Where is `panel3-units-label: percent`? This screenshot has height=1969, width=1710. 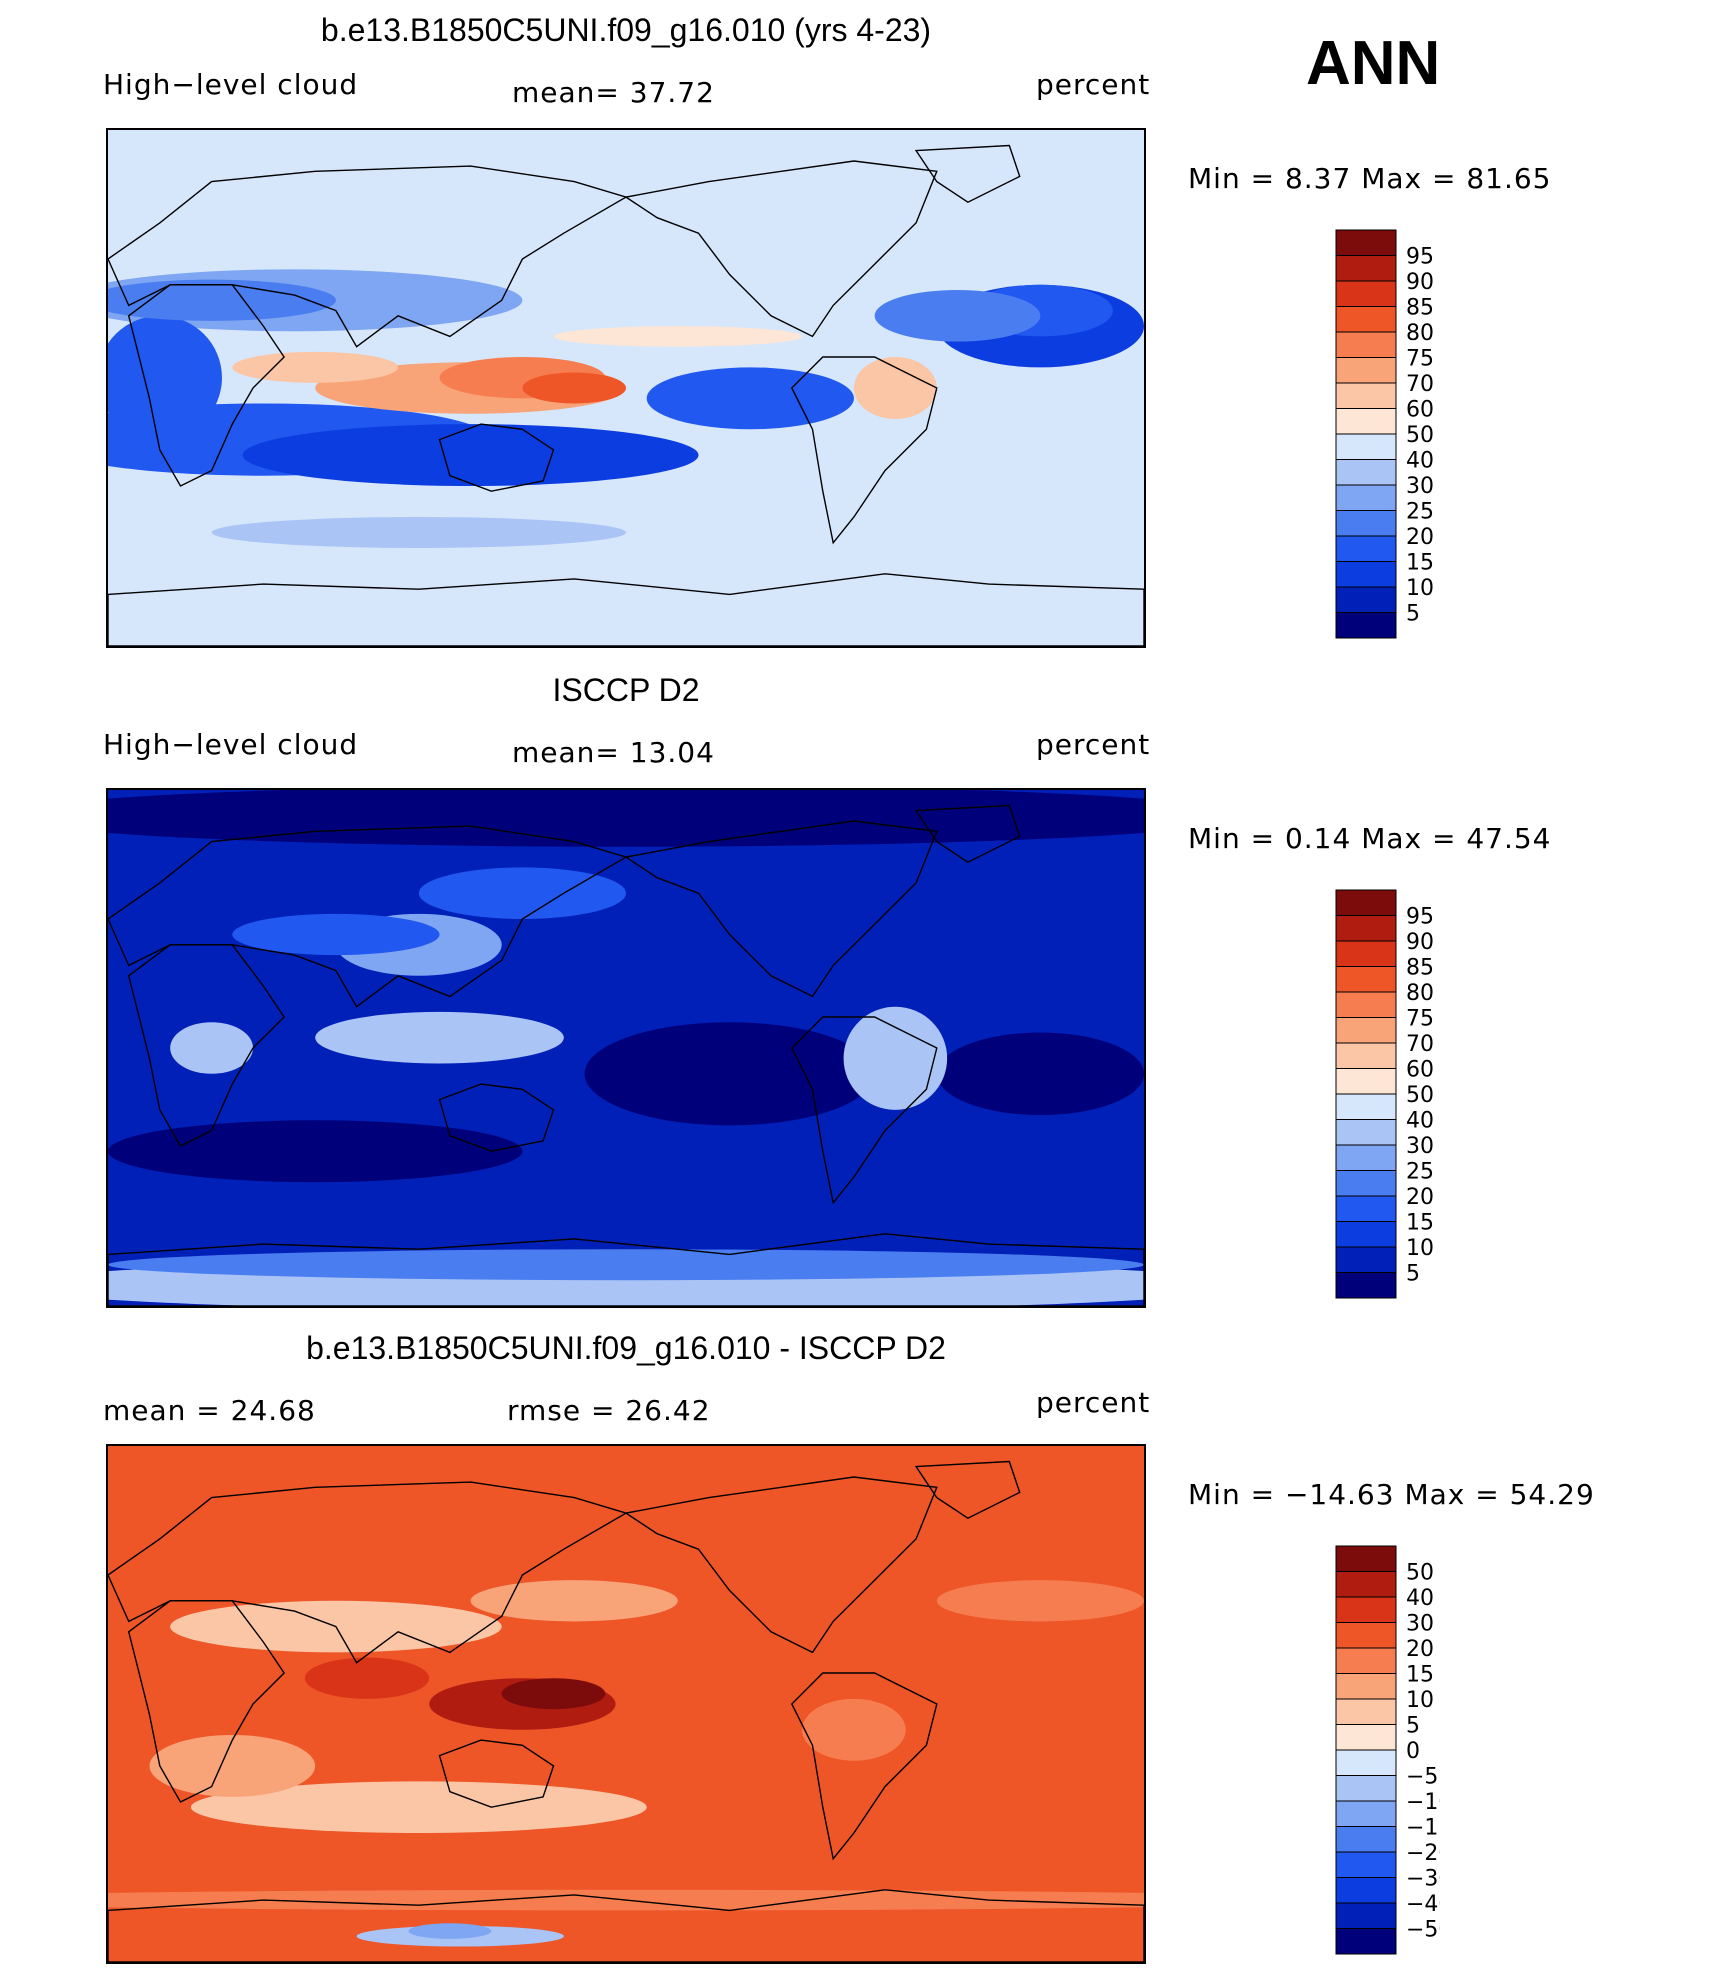 panel3-units-label: percent is located at coordinates (1093, 1402).